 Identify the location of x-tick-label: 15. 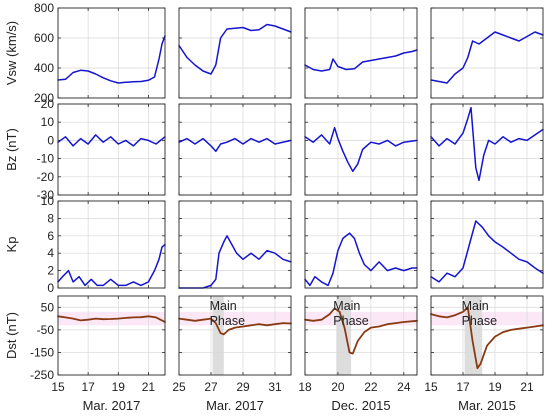
(431, 387).